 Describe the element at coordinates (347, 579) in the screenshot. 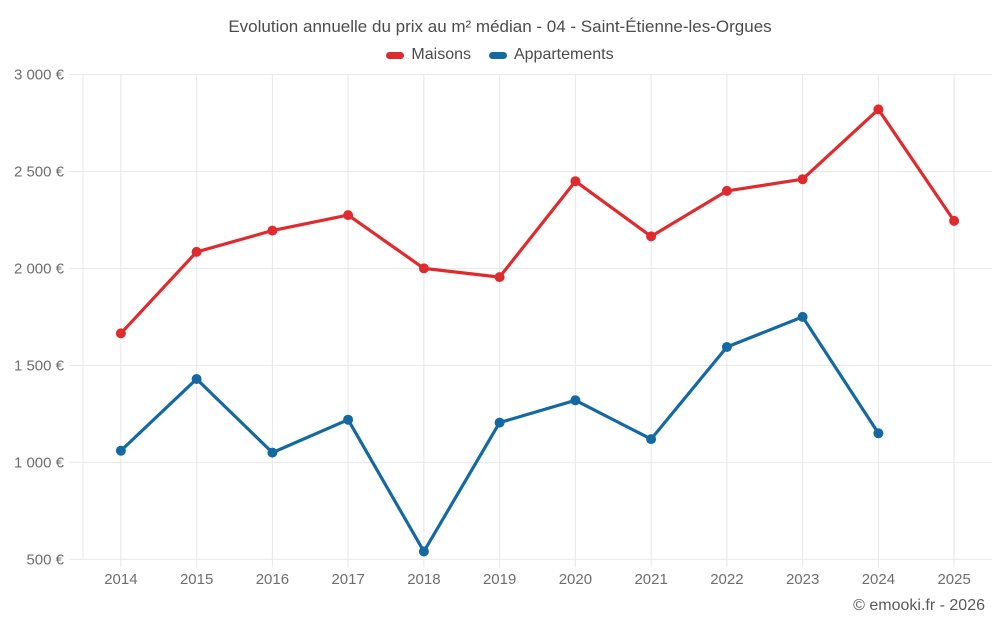

I see `x-axis-tick-label: 2017` at that location.